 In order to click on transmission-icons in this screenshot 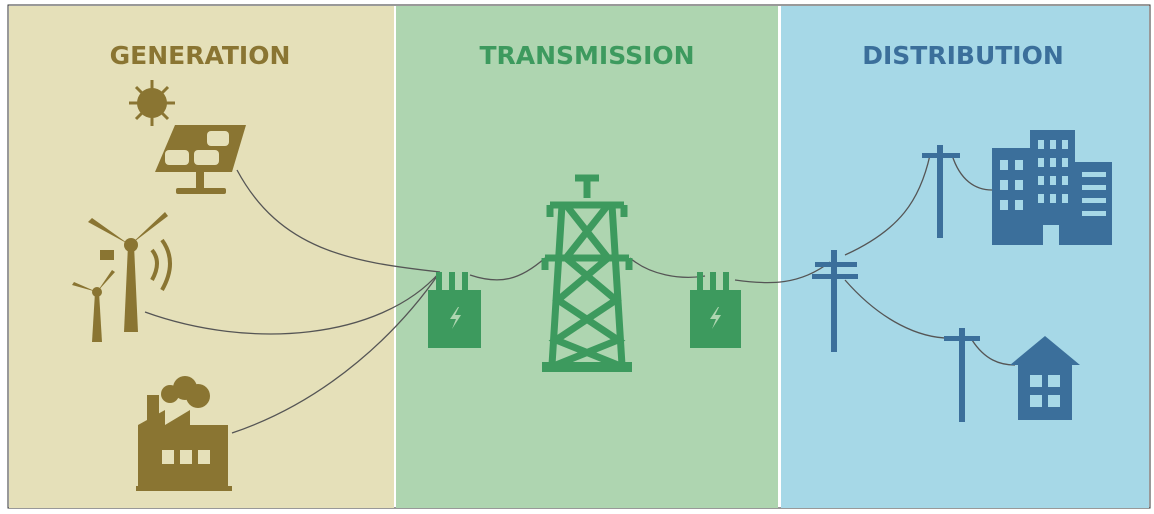, I will do `click(584, 273)`.